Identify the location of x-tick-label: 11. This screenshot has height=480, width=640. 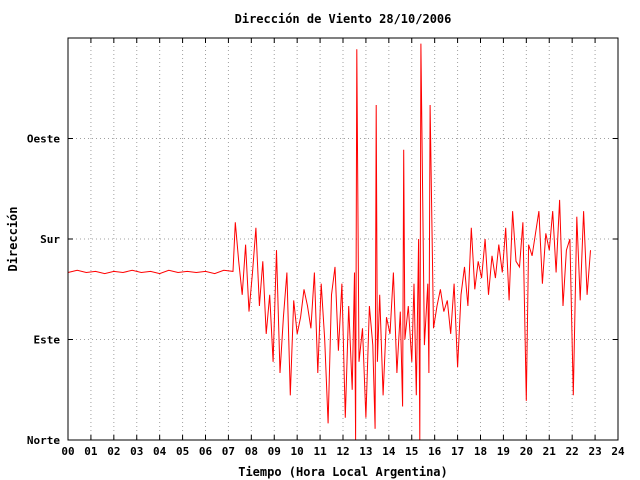
(320, 451).